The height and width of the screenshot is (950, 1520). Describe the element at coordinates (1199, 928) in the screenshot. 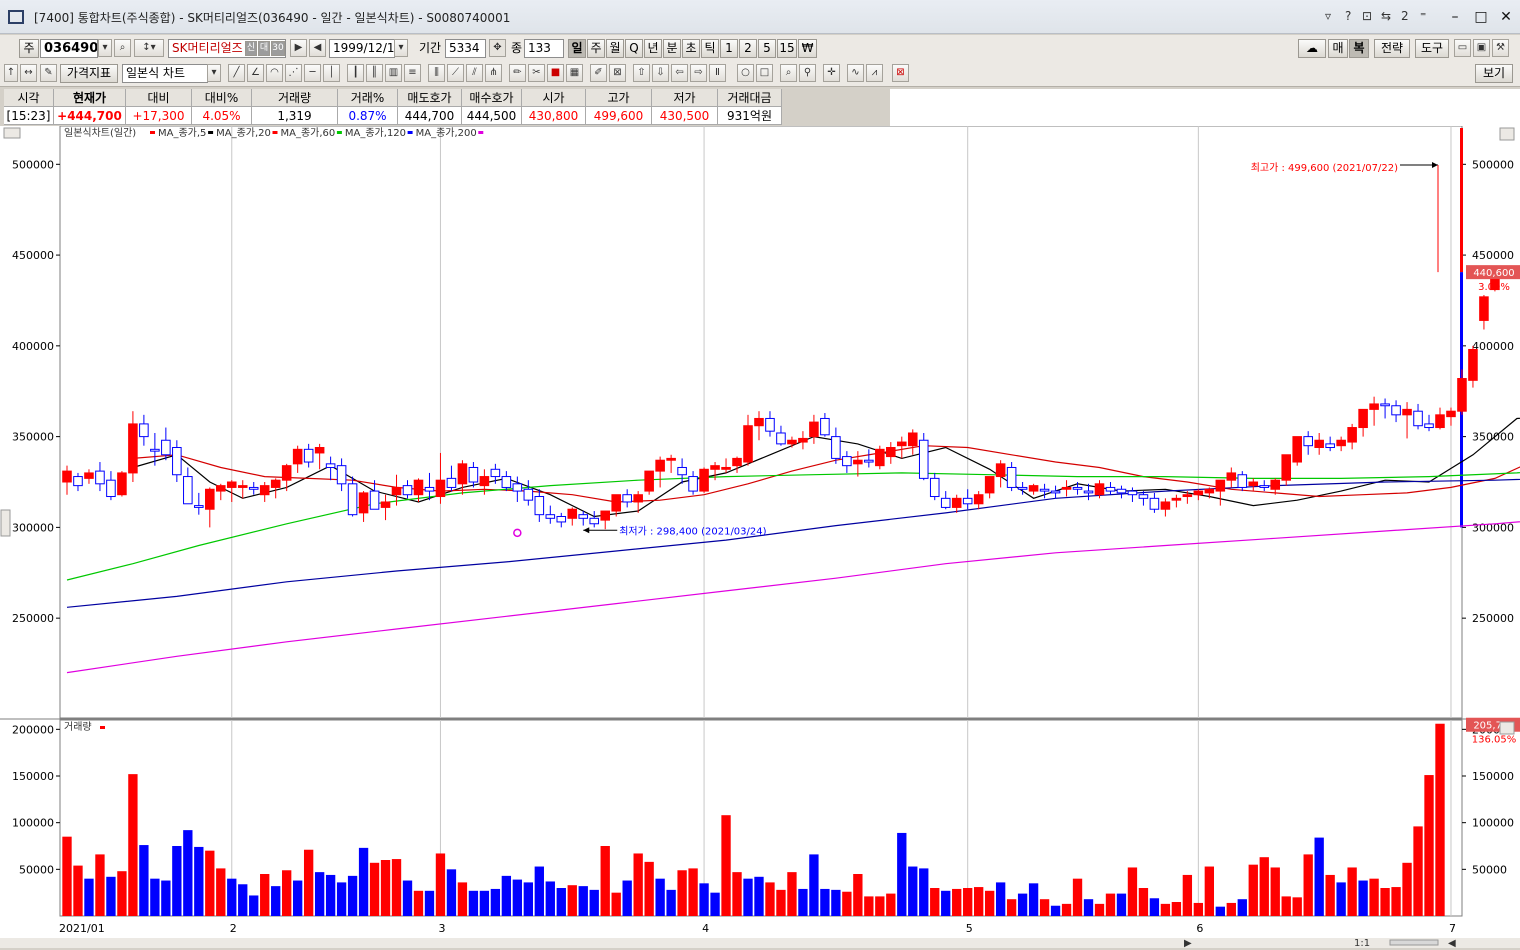

I see `x-tick-label: 6` at that location.